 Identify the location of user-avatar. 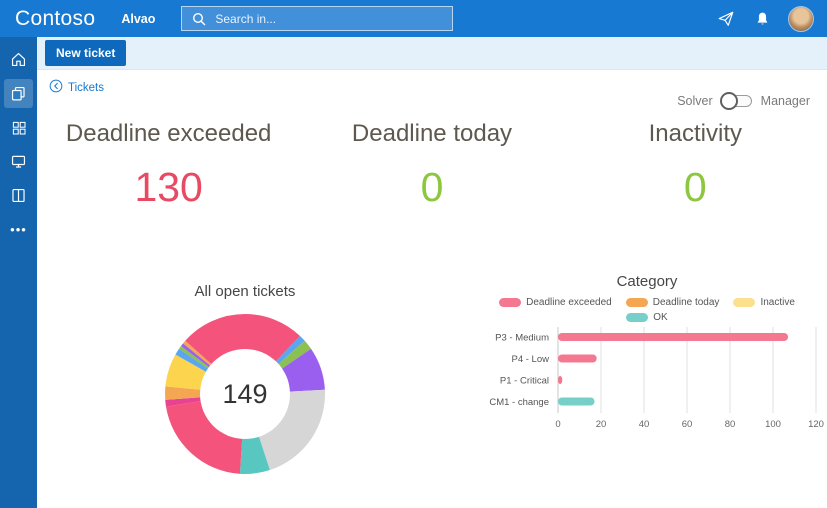
(801, 18).